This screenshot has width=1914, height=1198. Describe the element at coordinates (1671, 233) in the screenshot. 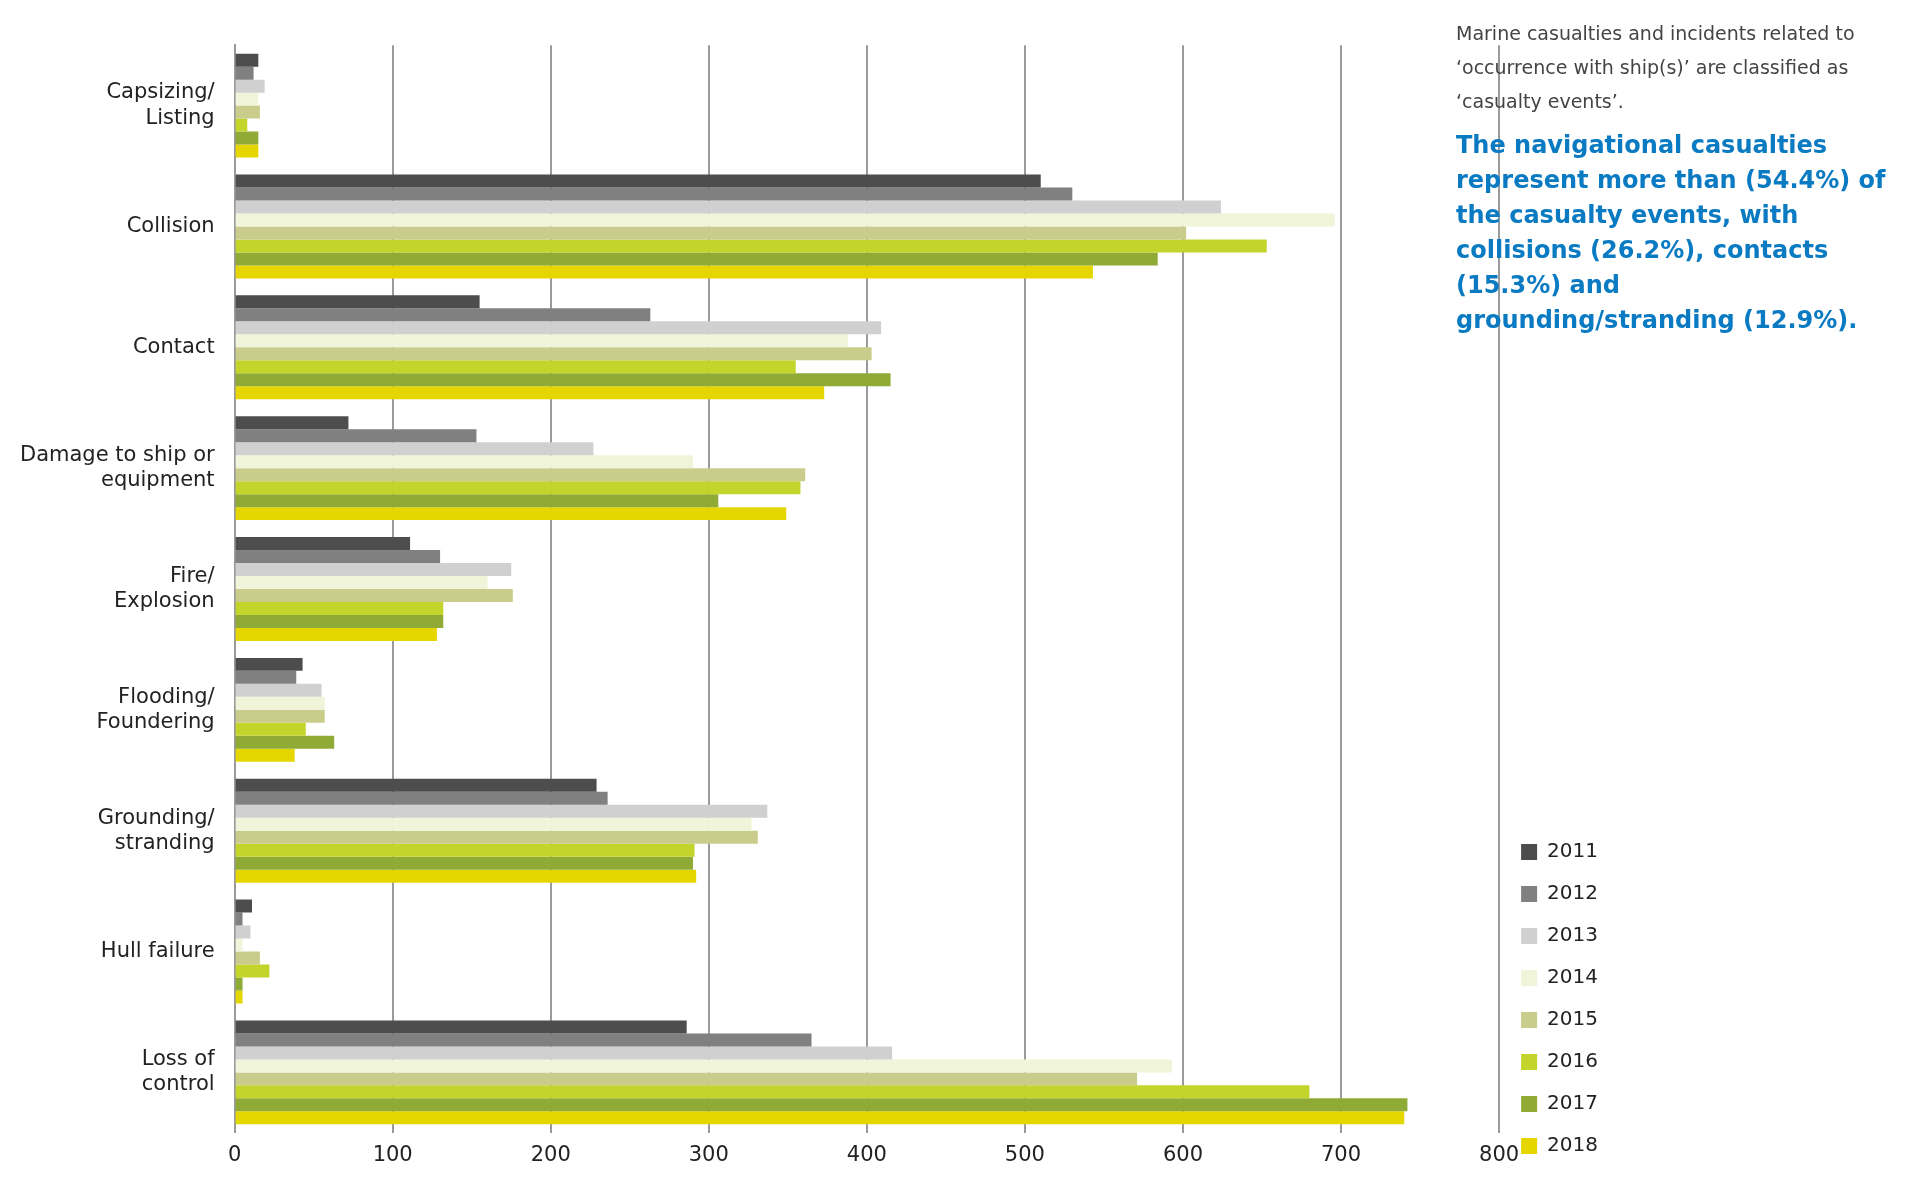

I see `annotation: The navigational casualties represent more than (54.4%) of the casualty events, with collisions (26.2%), contacts (15.3%) and grounding/stranding (12.9%).` at that location.